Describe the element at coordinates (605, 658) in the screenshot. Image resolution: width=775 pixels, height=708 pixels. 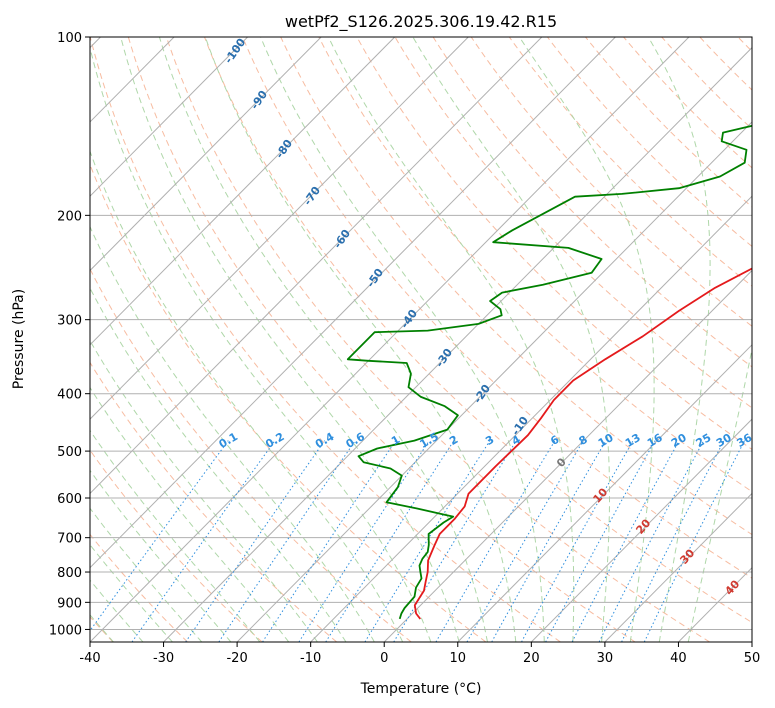
I see `x-tick-label: 30` at that location.